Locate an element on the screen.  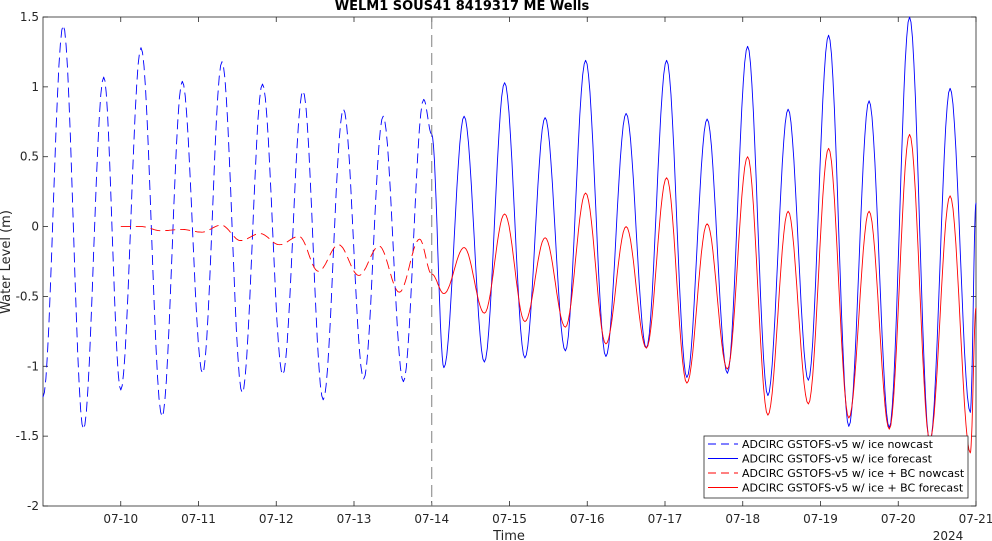
legend-box is located at coordinates (836, 467).